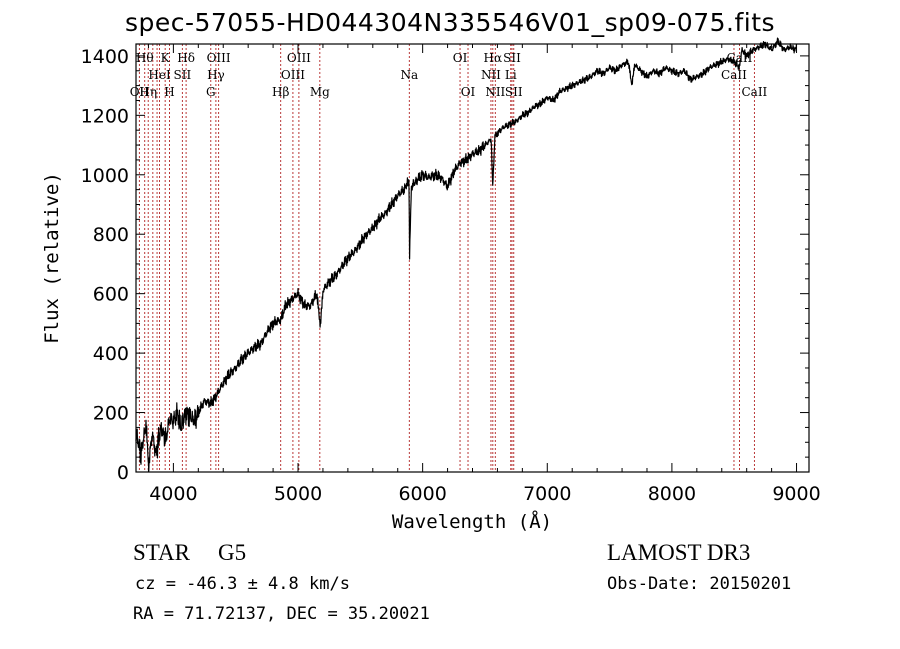 The height and width of the screenshot is (649, 900). I want to click on x-tick-label: 4000, so click(173, 494).